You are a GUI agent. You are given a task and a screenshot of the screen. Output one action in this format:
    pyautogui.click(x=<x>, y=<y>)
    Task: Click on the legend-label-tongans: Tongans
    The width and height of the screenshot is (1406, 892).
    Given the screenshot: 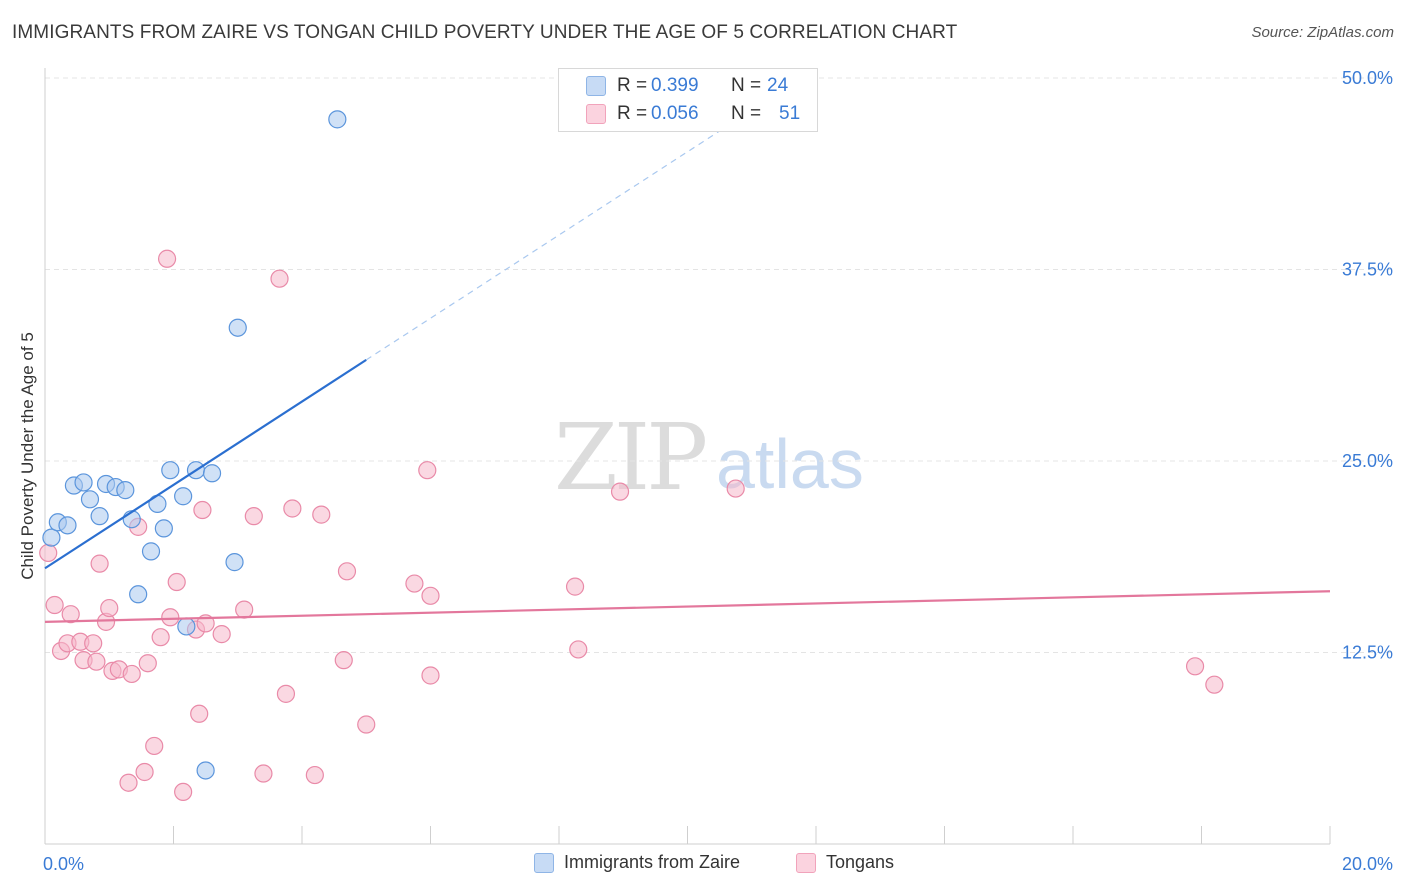 What is the action you would take?
    pyautogui.click(x=860, y=862)
    